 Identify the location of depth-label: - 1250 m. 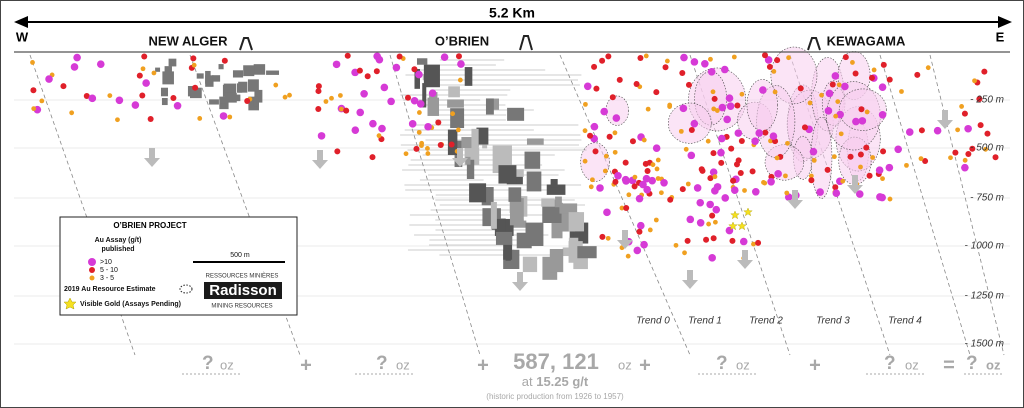
(984, 296).